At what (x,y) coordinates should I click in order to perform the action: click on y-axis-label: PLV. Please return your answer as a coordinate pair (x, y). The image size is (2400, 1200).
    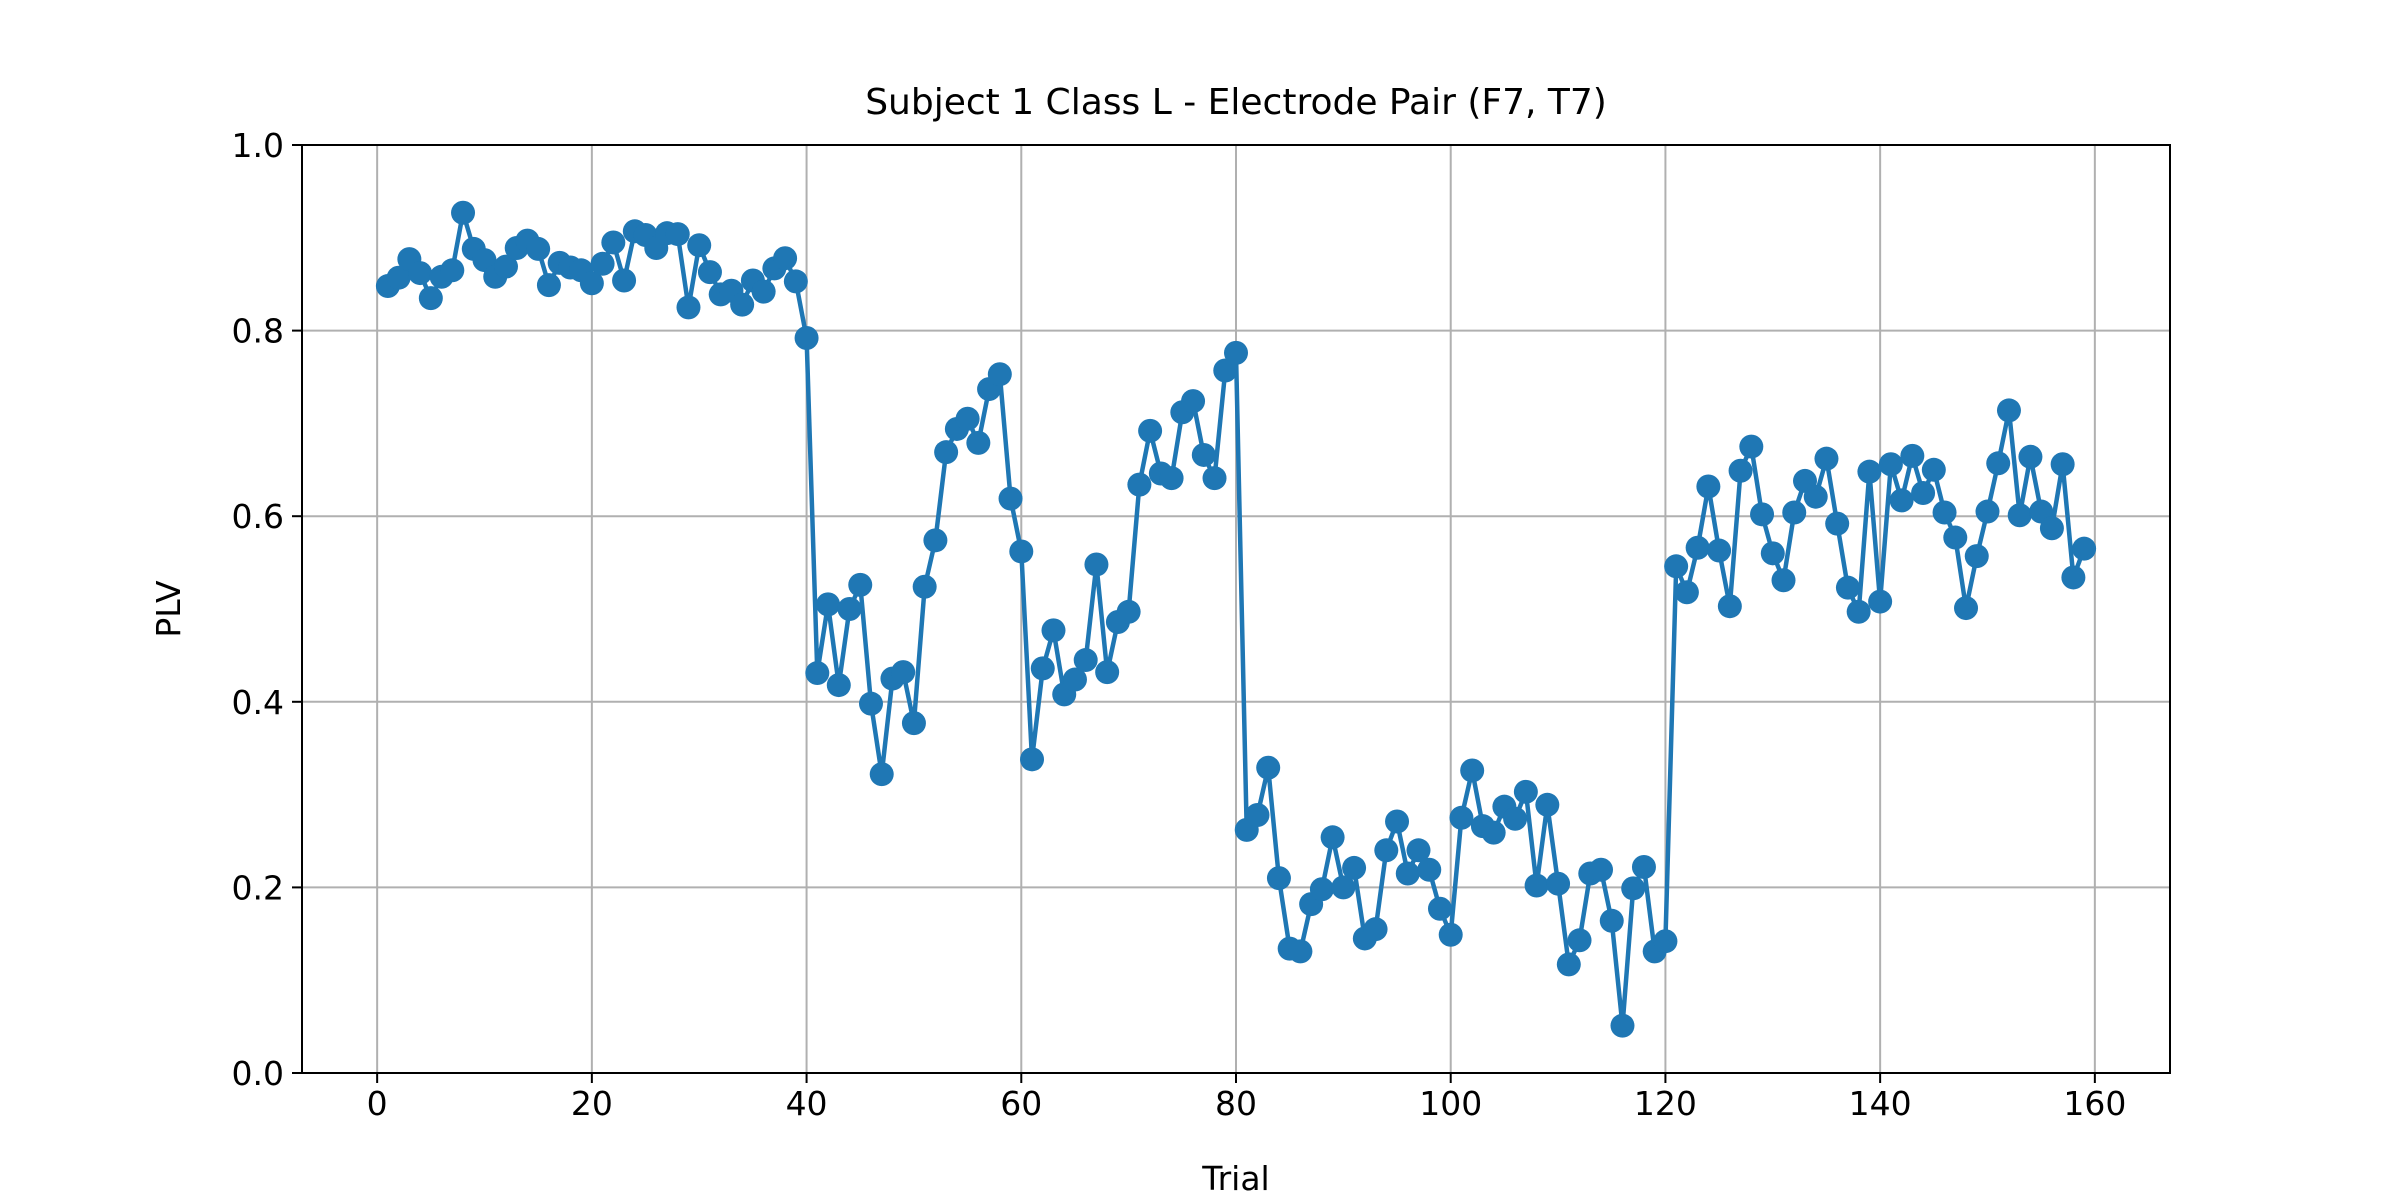
    Looking at the image, I should click on (168, 609).